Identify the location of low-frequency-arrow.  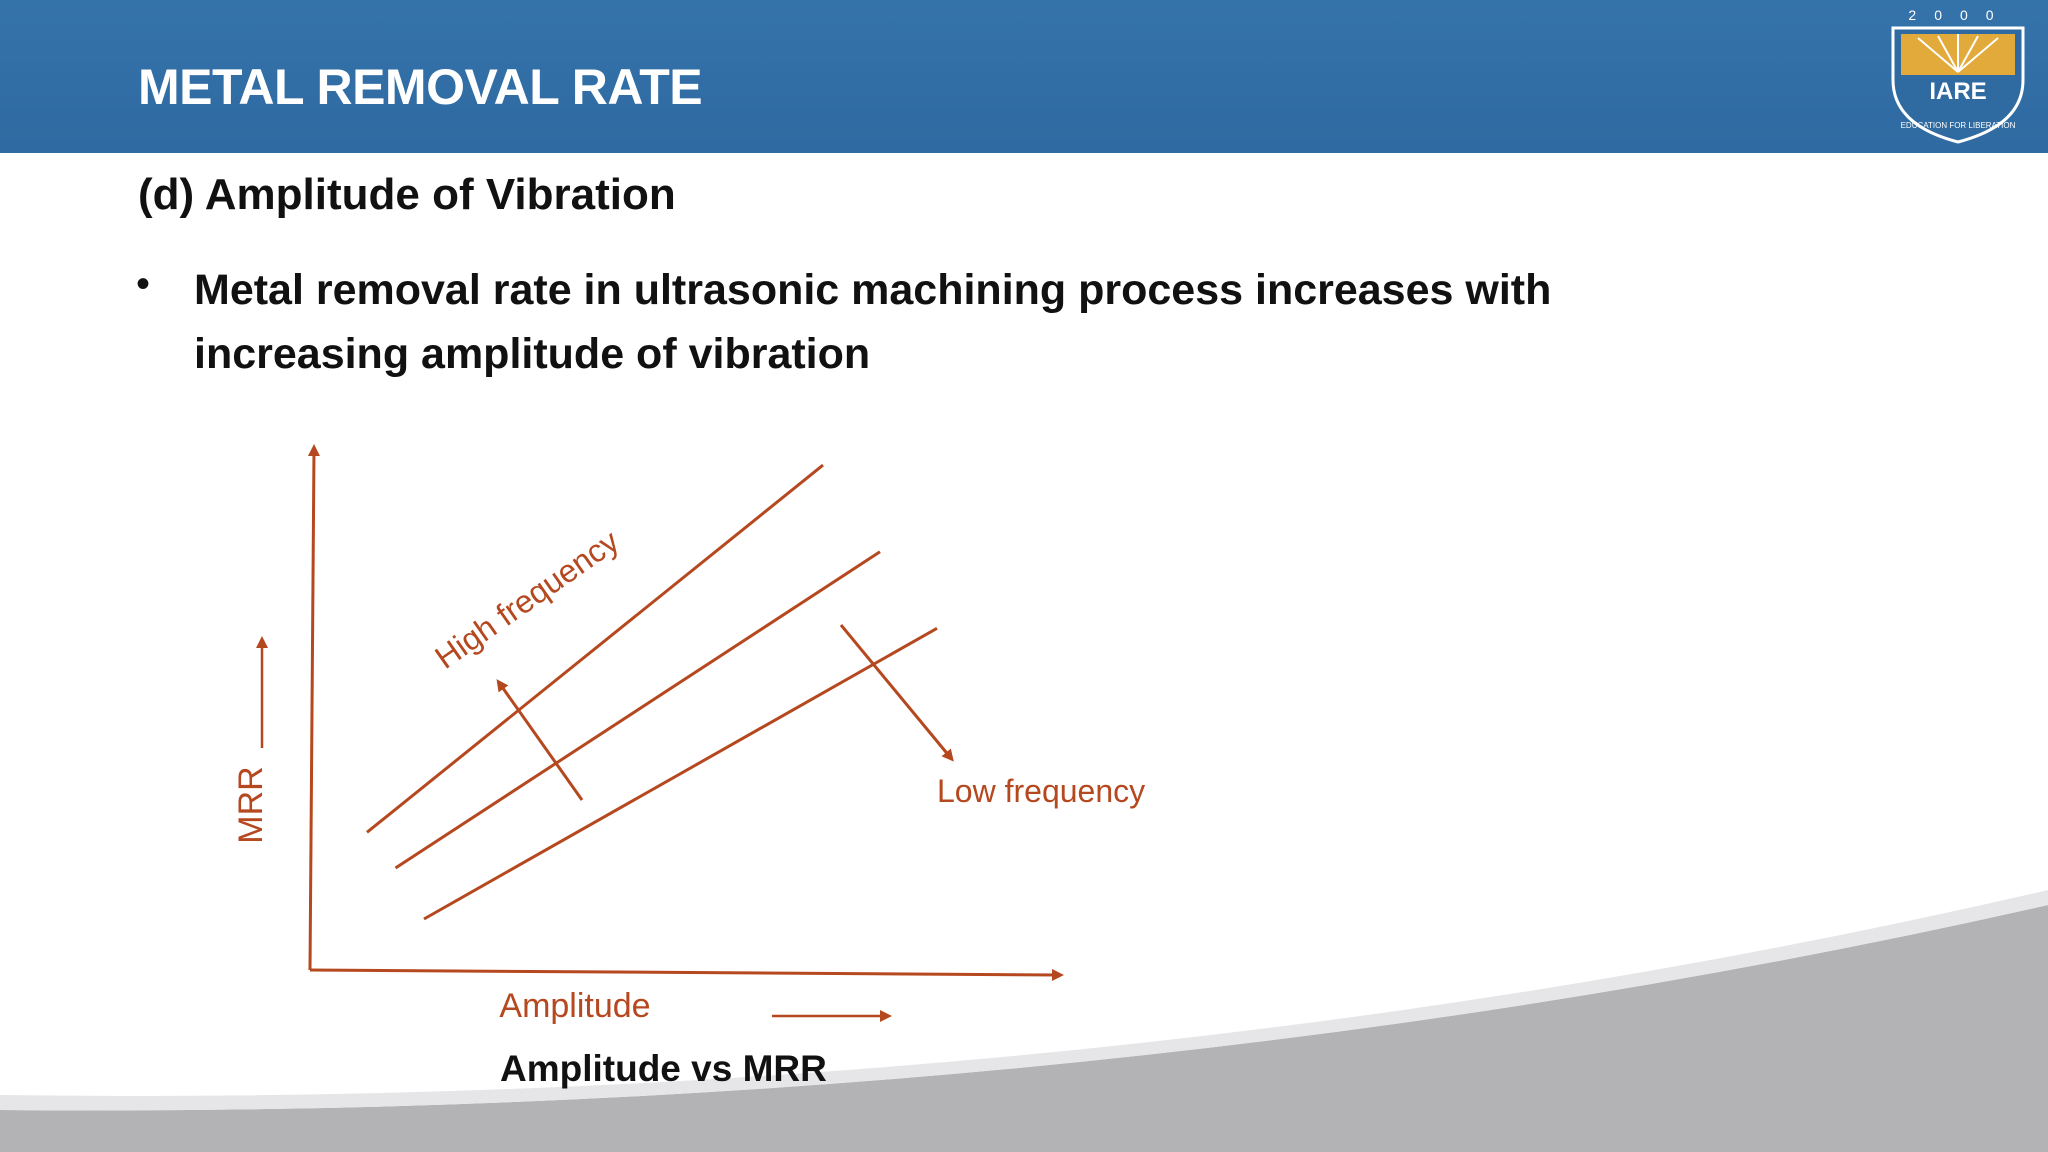
(896, 693).